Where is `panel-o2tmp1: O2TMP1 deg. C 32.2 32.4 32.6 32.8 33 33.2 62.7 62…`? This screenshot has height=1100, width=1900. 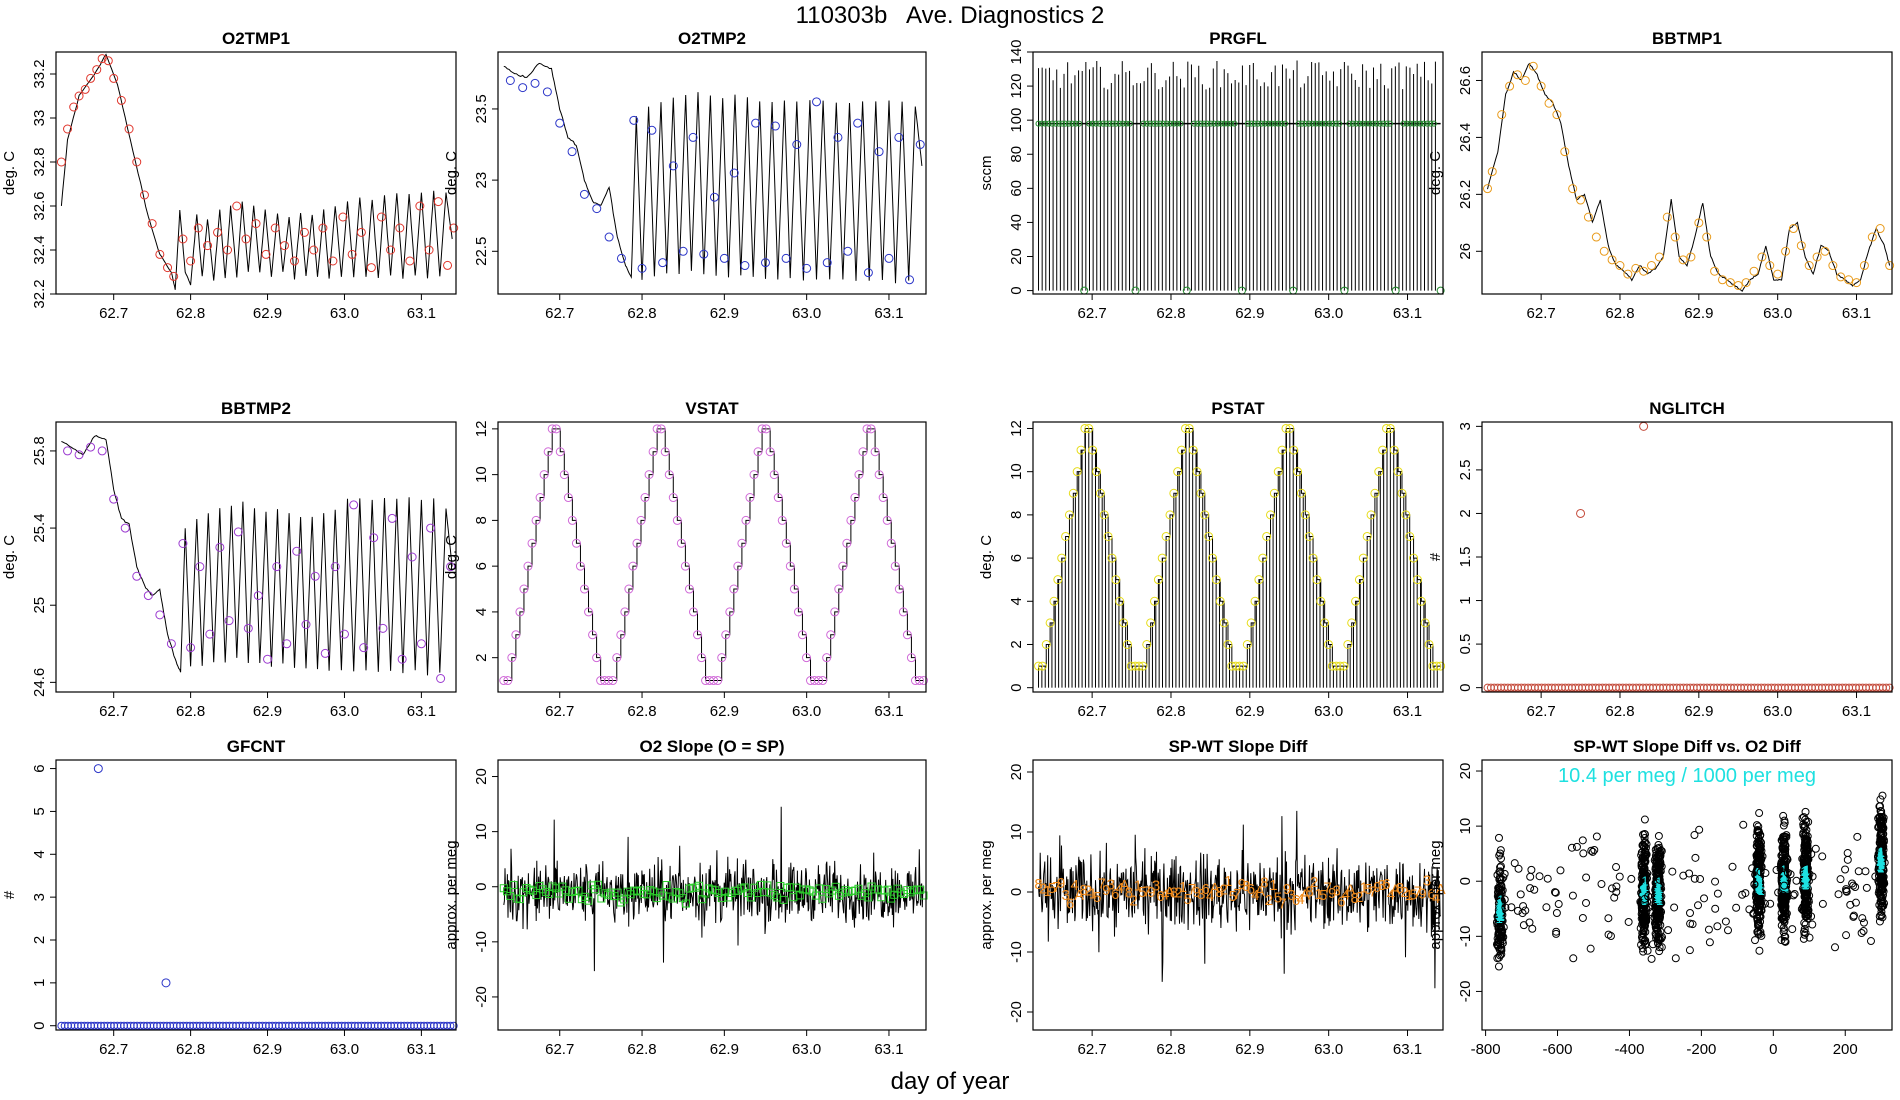
panel-o2tmp1: O2TMP1 deg. C 32.2 32.4 32.6 32.8 33 33.2 62.7 62… is located at coordinates (230, 175).